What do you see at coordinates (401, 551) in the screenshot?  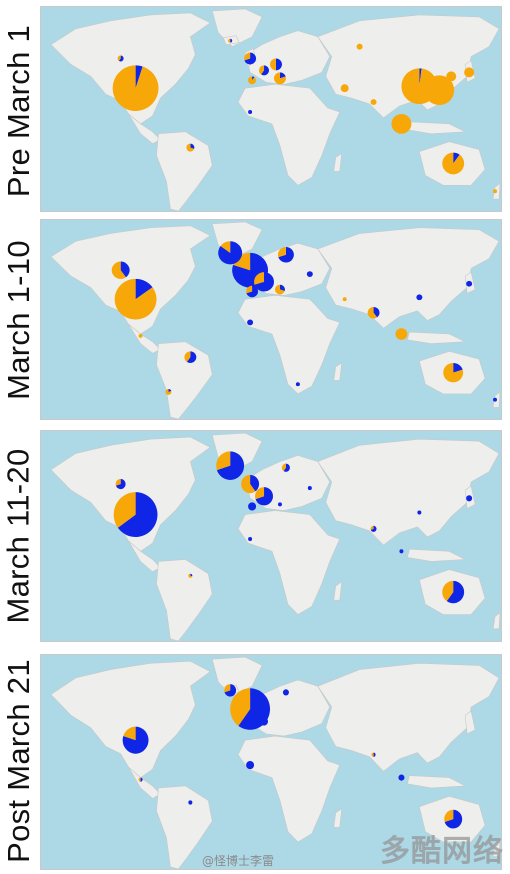 I see `pie-marker-seasia` at bounding box center [401, 551].